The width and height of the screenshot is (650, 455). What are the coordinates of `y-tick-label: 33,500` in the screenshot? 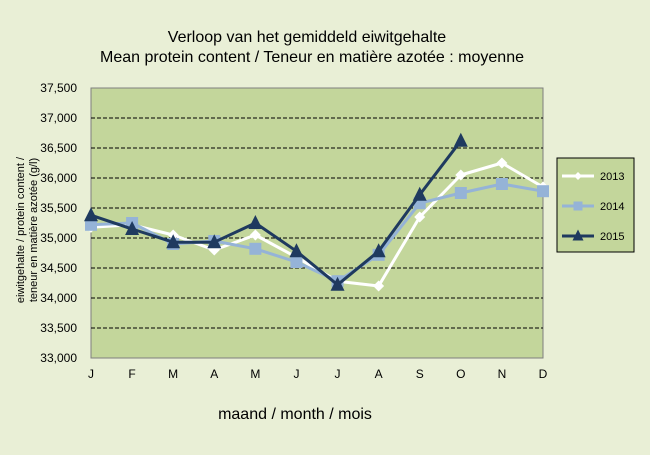 It's located at (58, 328).